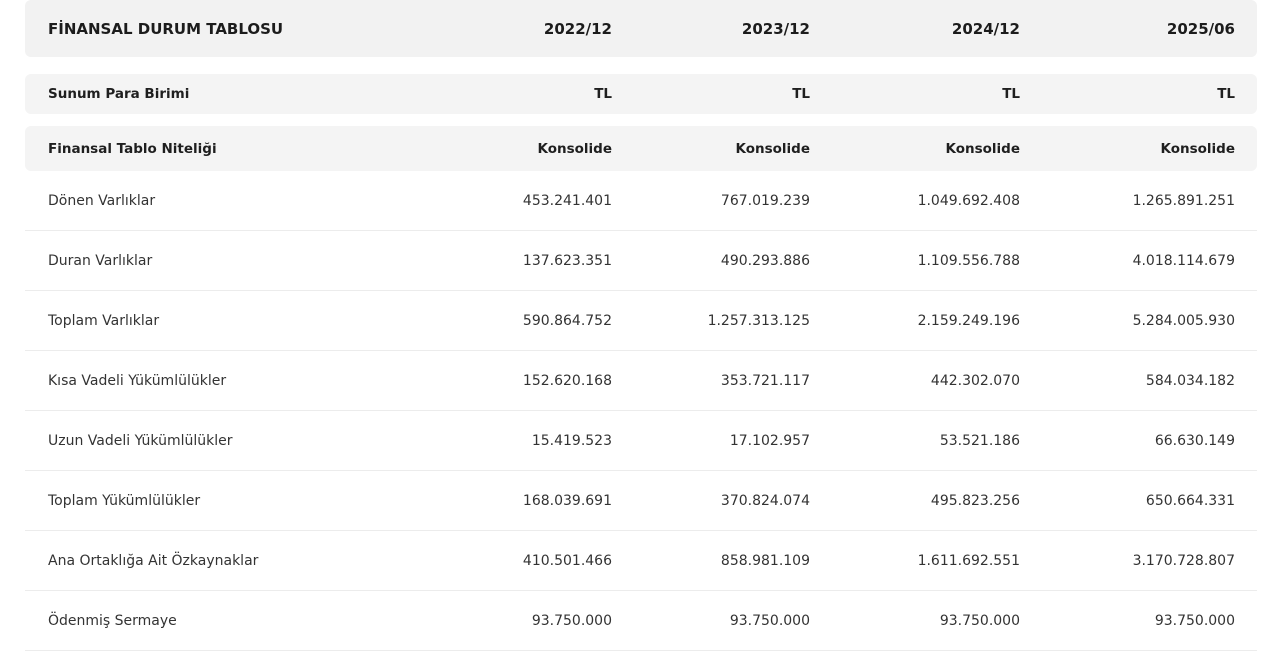 This screenshot has width=1280, height=659. What do you see at coordinates (1190, 500) in the screenshot?
I see `cell-value: 650.664.331` at bounding box center [1190, 500].